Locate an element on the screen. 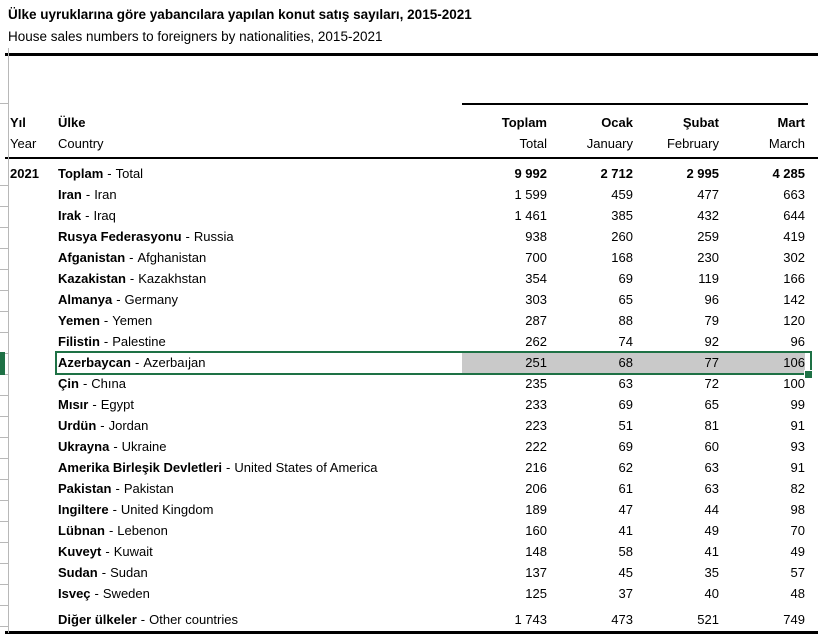 The width and height of the screenshot is (818, 635). column-header-february: February is located at coordinates (692, 143).